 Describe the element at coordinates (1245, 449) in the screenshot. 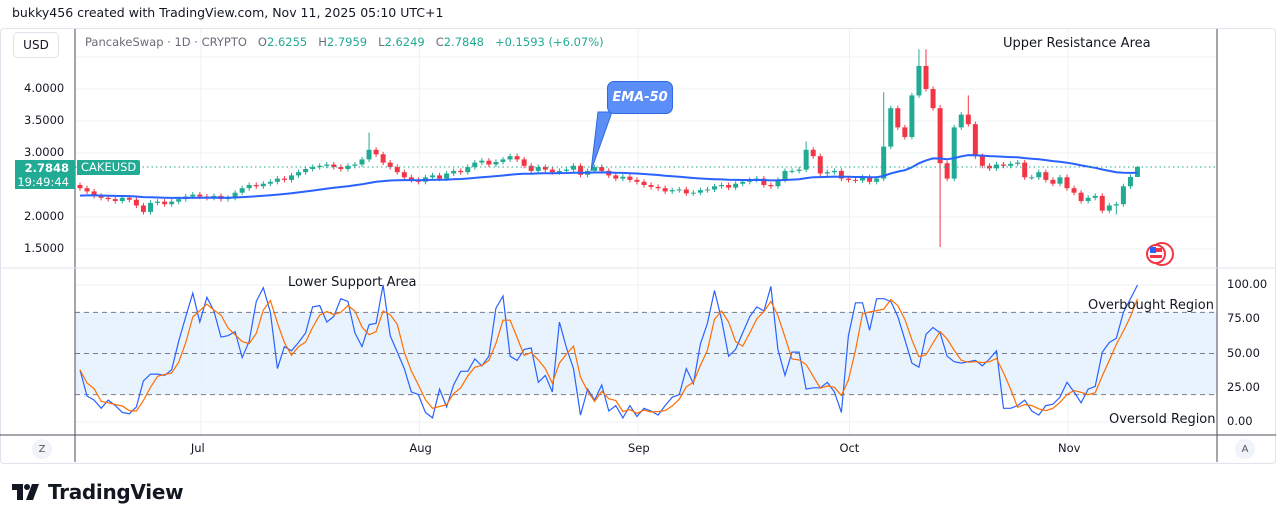

I see `auto-scale-button: A` at that location.